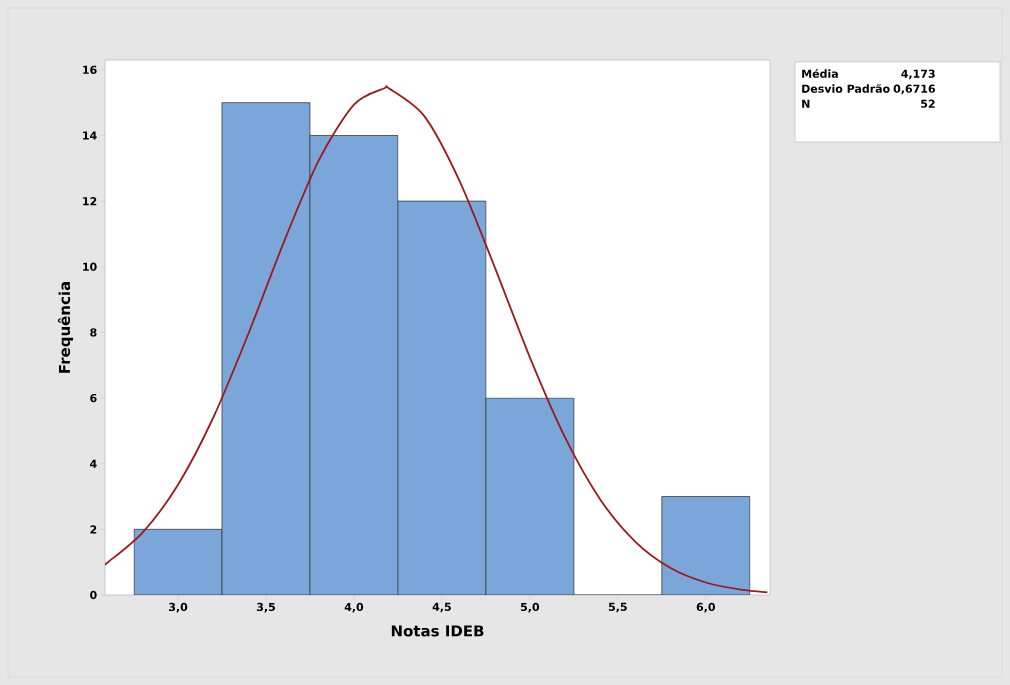 This screenshot has height=685, width=1010. What do you see at coordinates (93, 529) in the screenshot?
I see `y-tick-label: 2` at bounding box center [93, 529].